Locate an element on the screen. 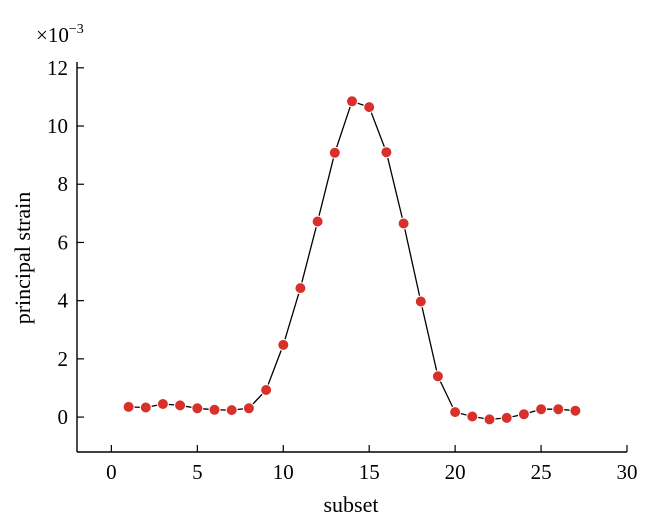 This screenshot has width=651, height=525. x-tick-label: 0 is located at coordinates (111, 472).